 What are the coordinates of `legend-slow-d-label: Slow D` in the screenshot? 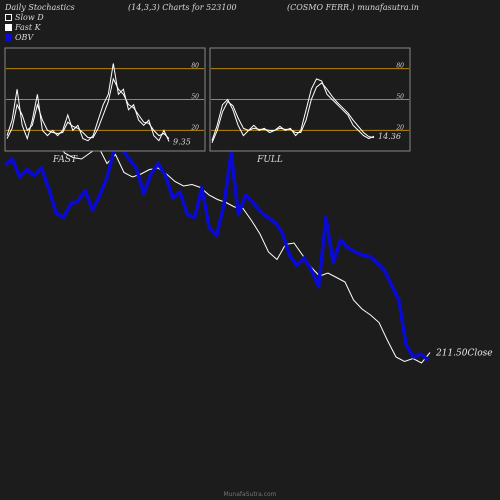 It's located at (29, 17).